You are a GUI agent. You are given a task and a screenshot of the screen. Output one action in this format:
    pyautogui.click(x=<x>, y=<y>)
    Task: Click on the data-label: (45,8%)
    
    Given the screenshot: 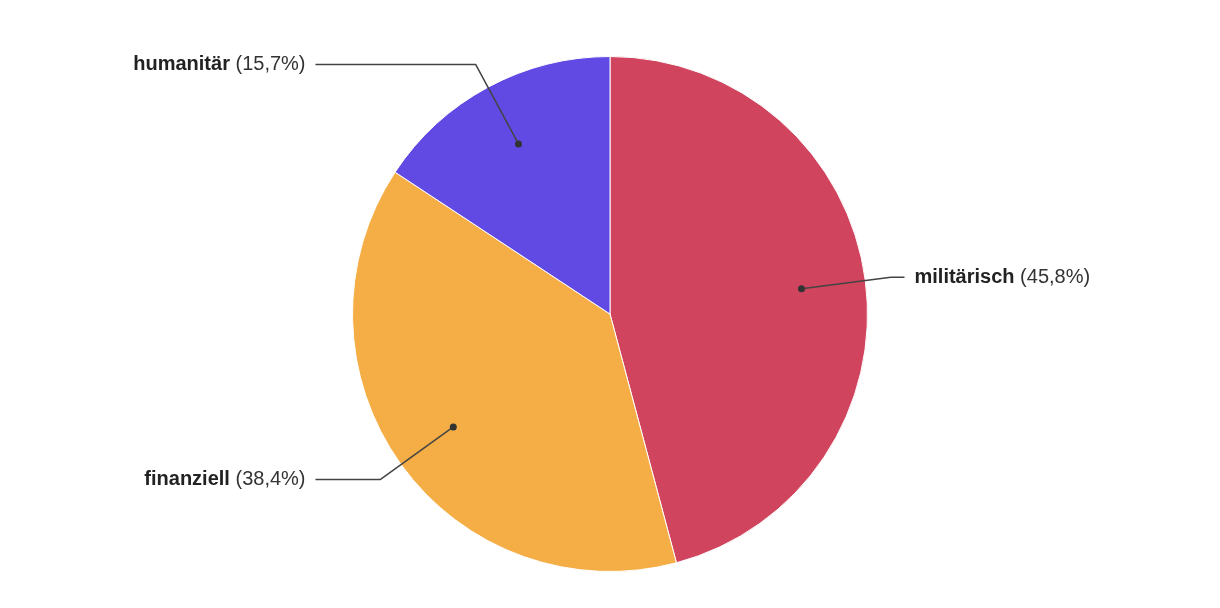 What is the action you would take?
    pyautogui.click(x=1055, y=275)
    